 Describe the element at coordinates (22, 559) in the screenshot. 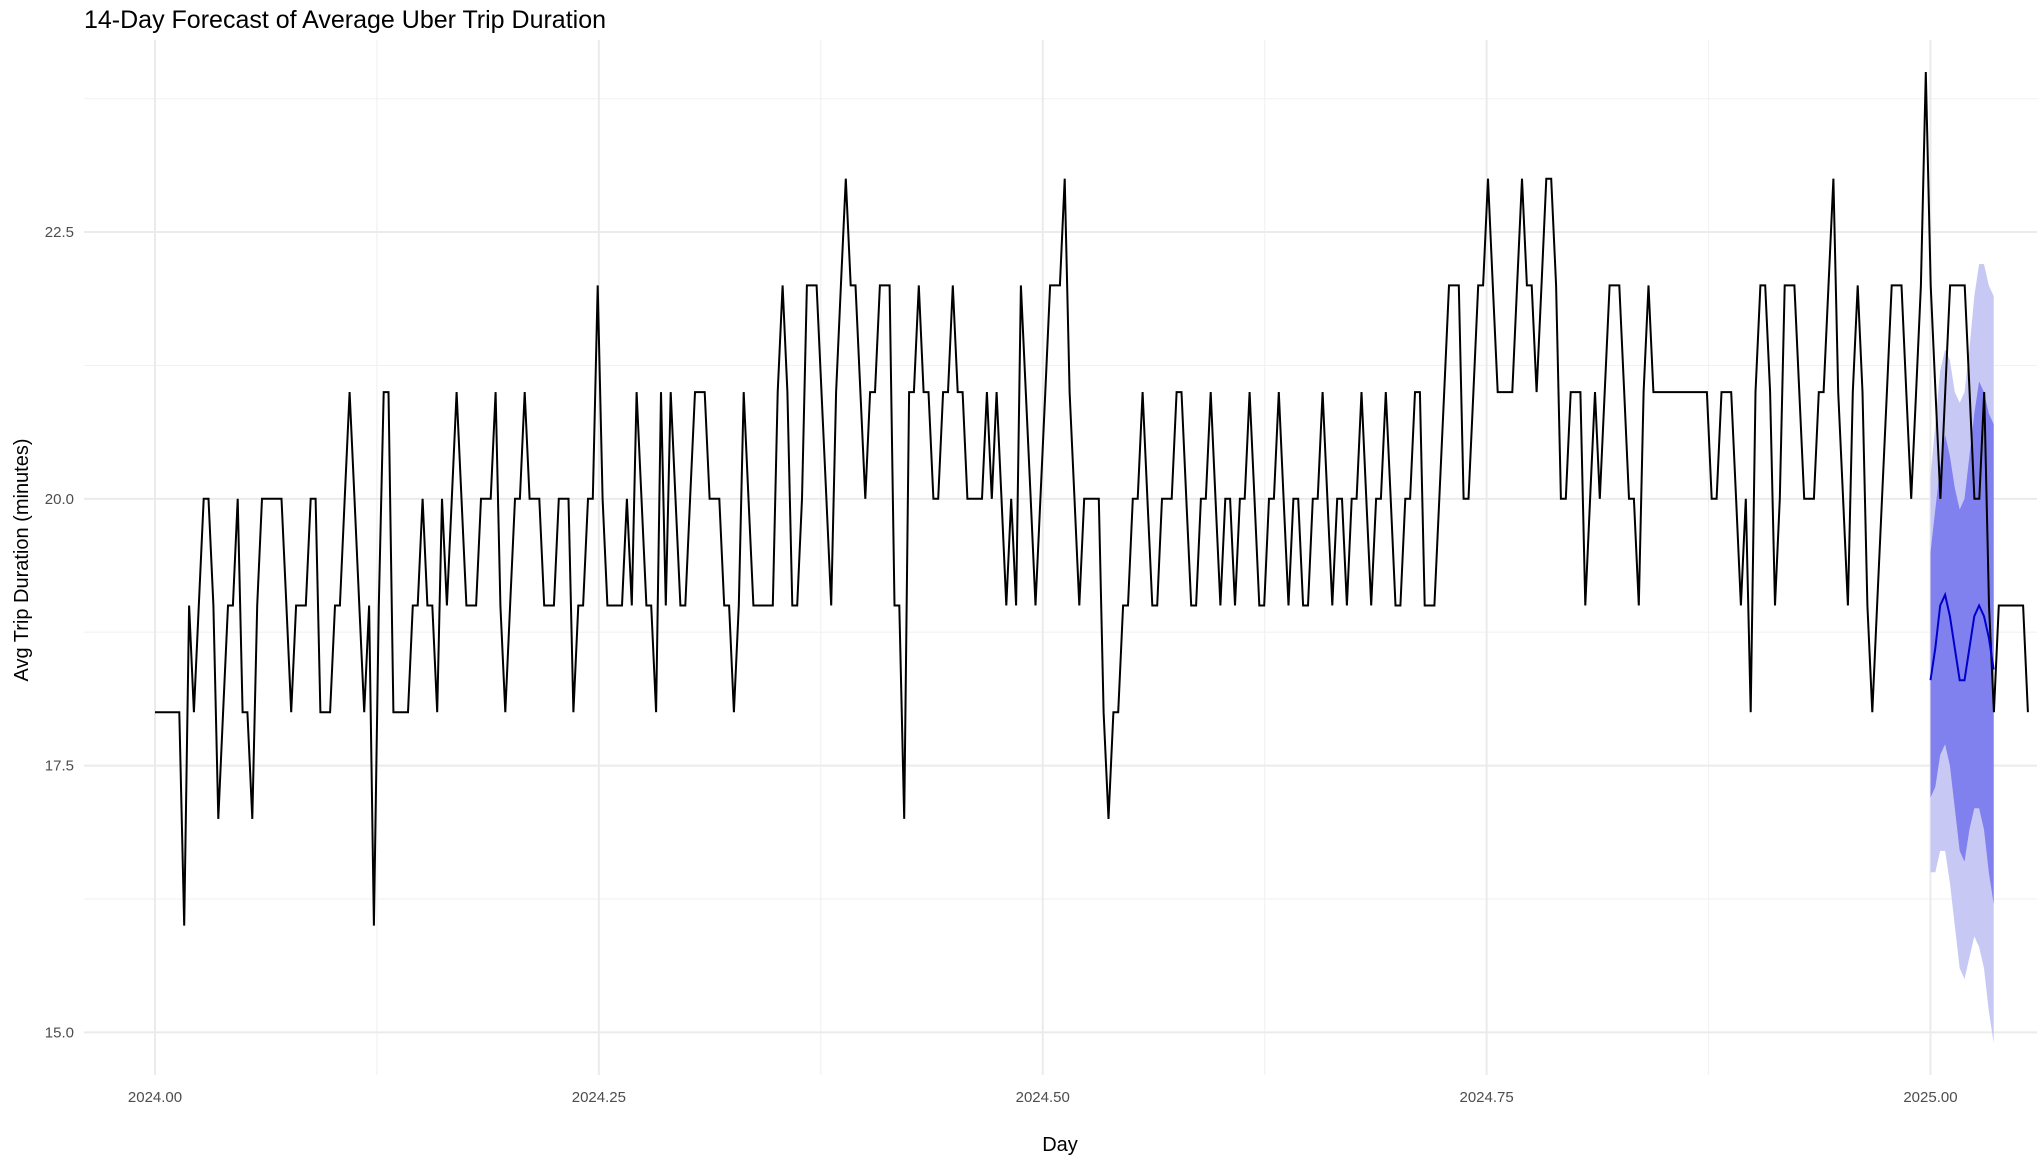

I see `y-axis-title: Avg Trip Duration (minutes)` at that location.